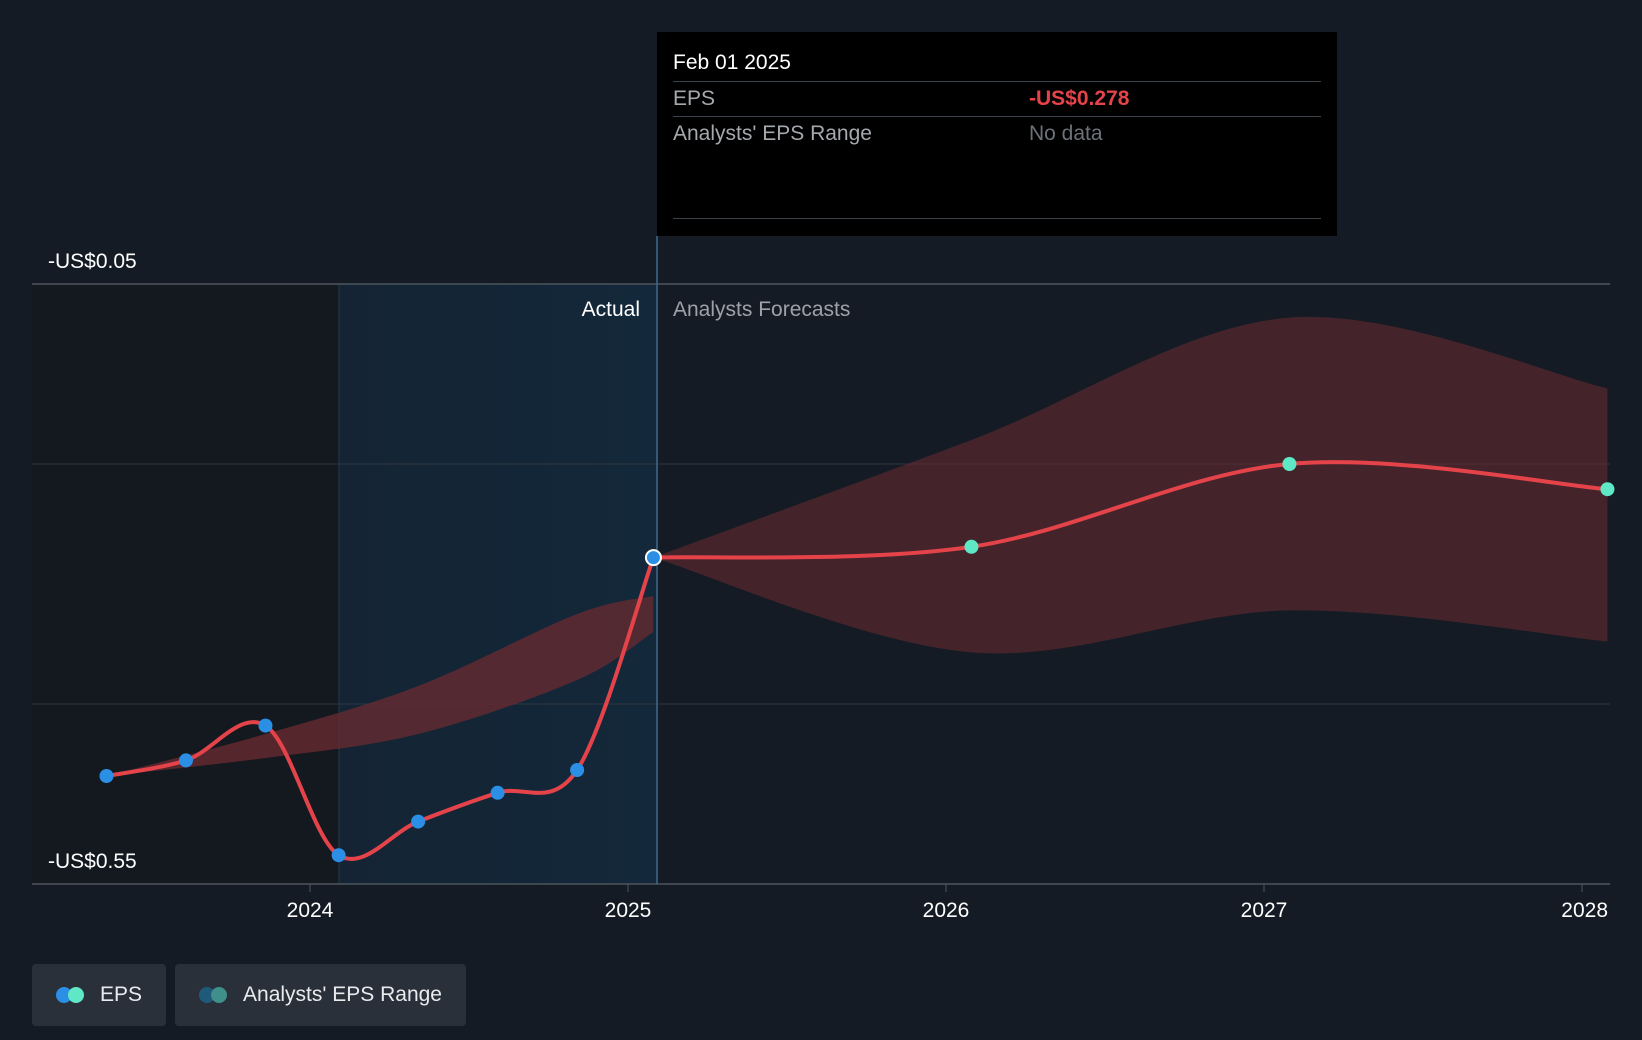 The width and height of the screenshot is (1642, 1040). What do you see at coordinates (1066, 133) in the screenshot?
I see `tooltip-range-value: No data` at bounding box center [1066, 133].